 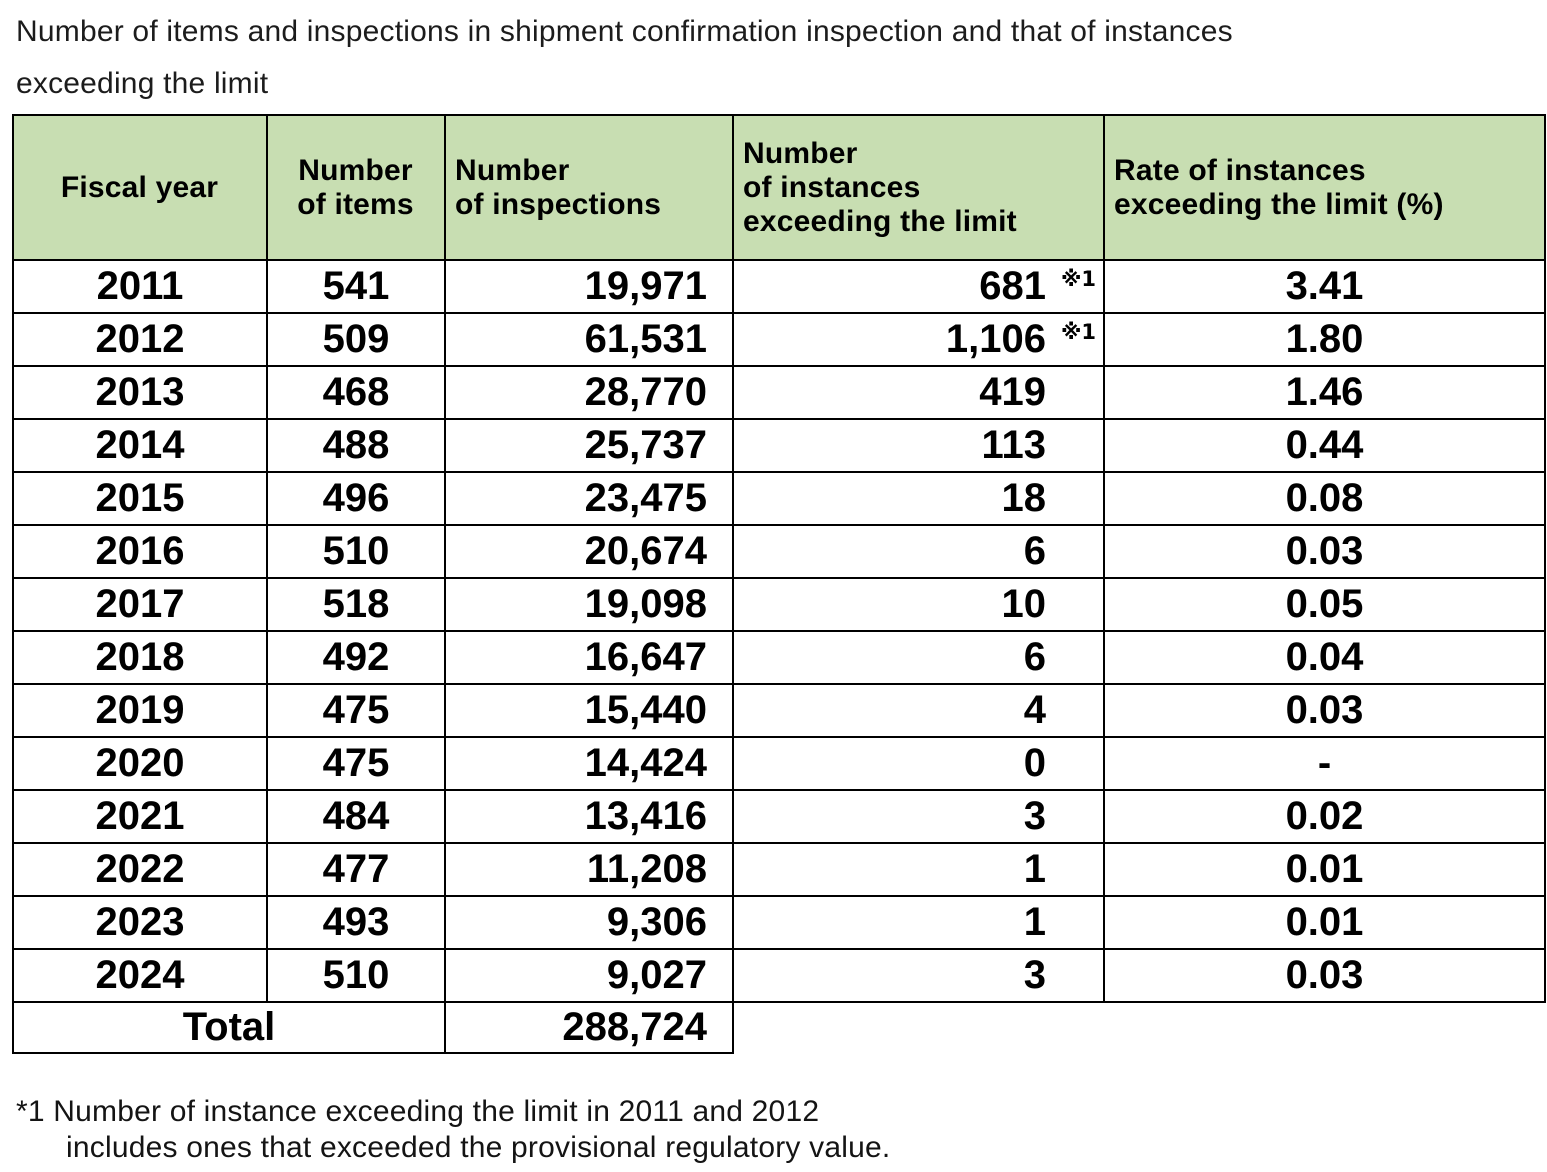 I want to click on rate-cell: 0.05, so click(x=1324, y=604).